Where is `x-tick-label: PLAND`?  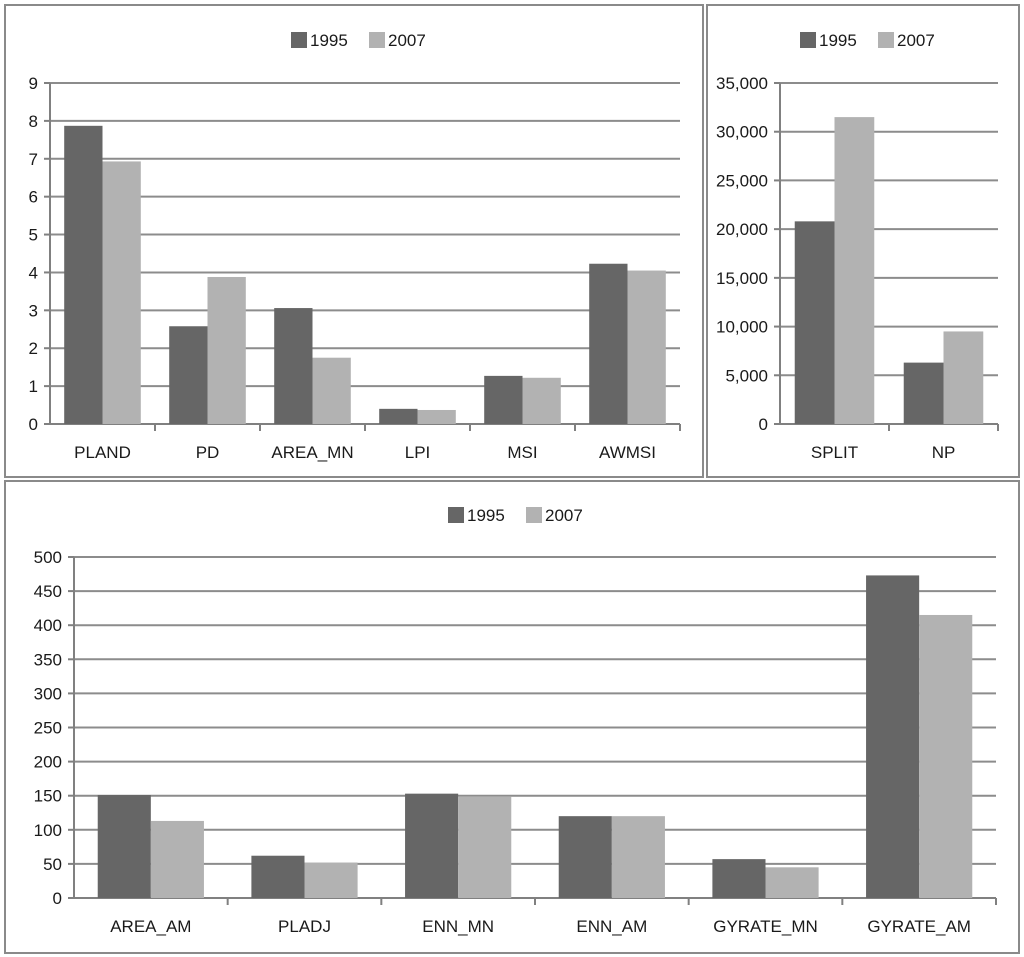 x-tick-label: PLAND is located at coordinates (102, 452).